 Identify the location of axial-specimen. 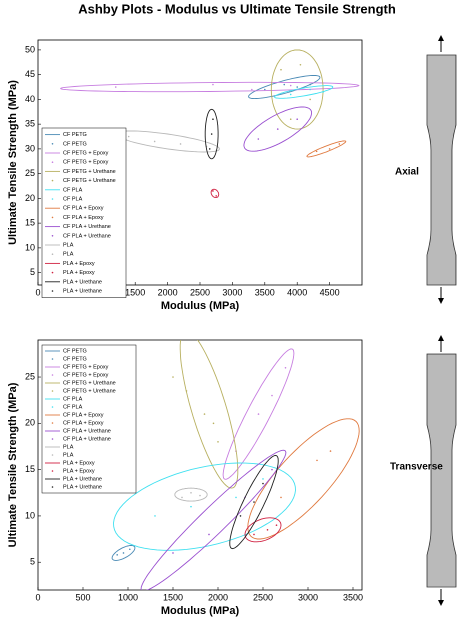
(441, 169).